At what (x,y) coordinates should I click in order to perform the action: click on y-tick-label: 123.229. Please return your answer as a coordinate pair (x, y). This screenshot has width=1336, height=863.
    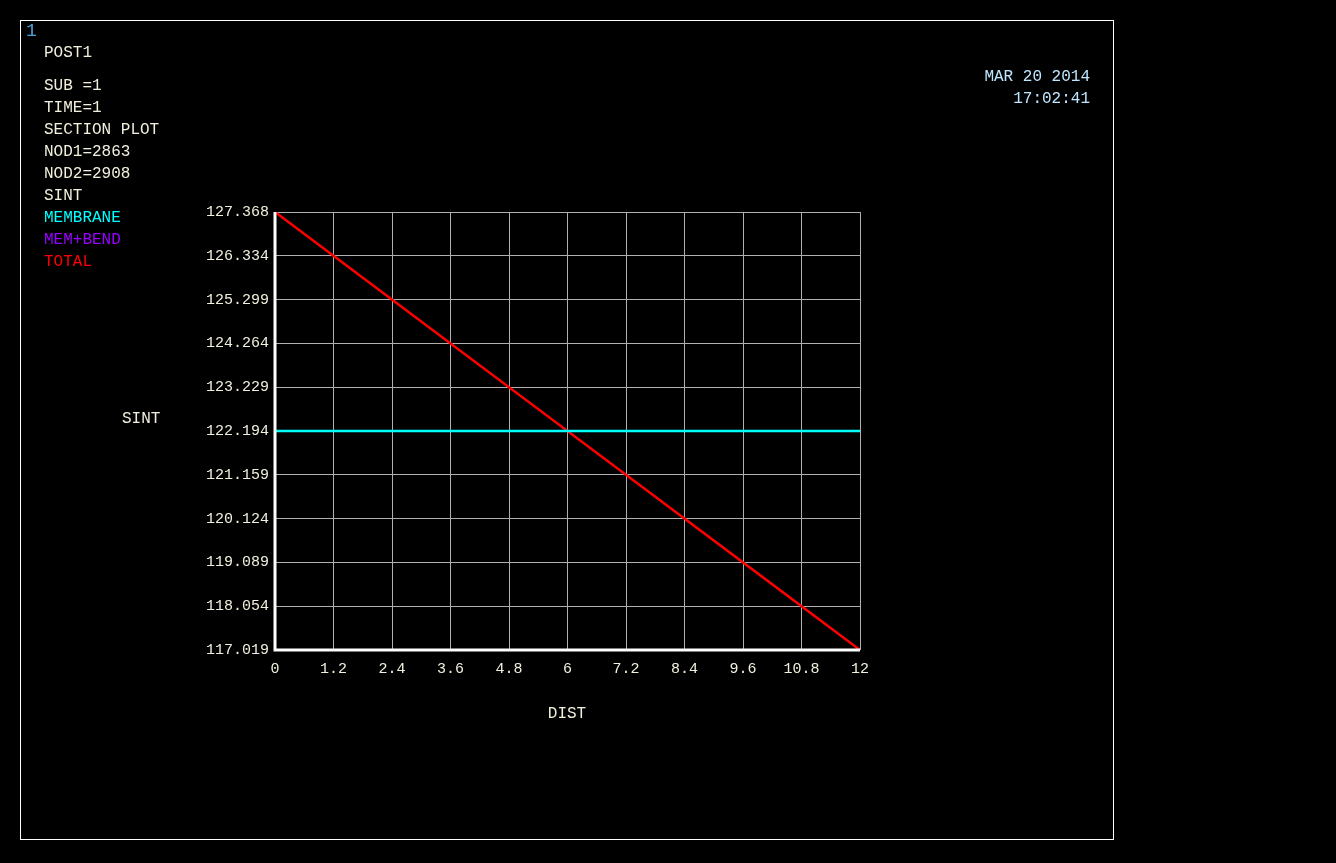
    Looking at the image, I should click on (237, 388).